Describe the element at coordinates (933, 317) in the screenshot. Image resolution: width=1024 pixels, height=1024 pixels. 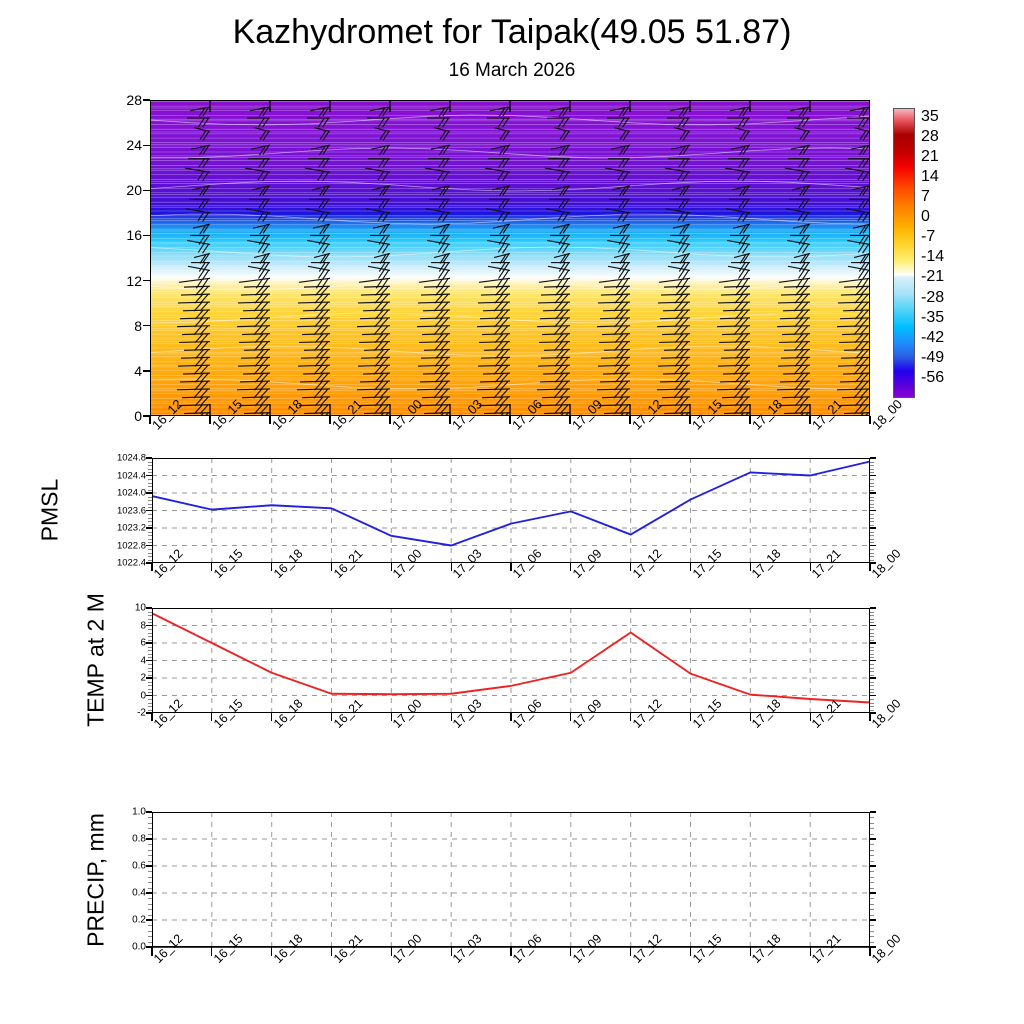
I see `colorbar-tick-label: -35` at that location.